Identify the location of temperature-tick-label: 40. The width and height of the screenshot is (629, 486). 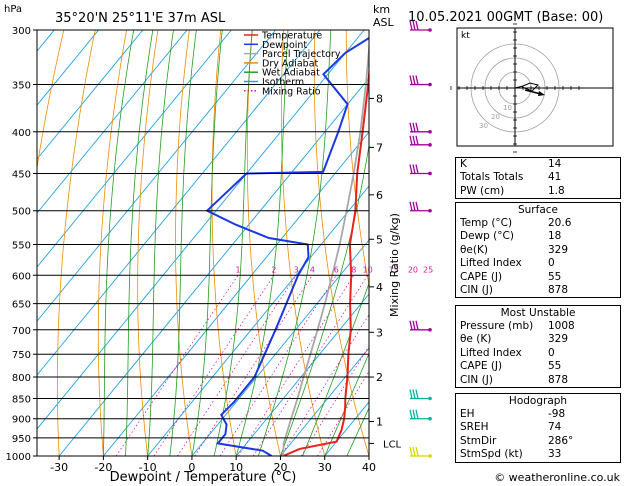
(369, 467).